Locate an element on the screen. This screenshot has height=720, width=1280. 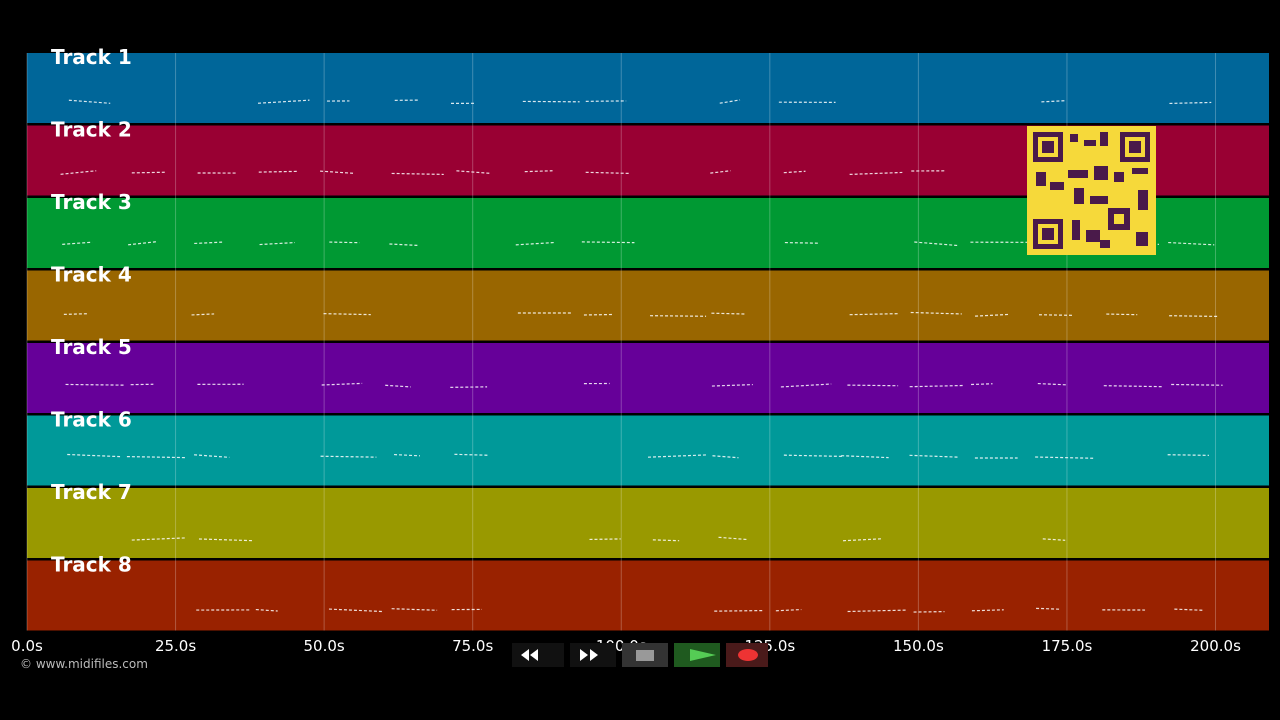
track-label: Track 8 is located at coordinates (91, 565).